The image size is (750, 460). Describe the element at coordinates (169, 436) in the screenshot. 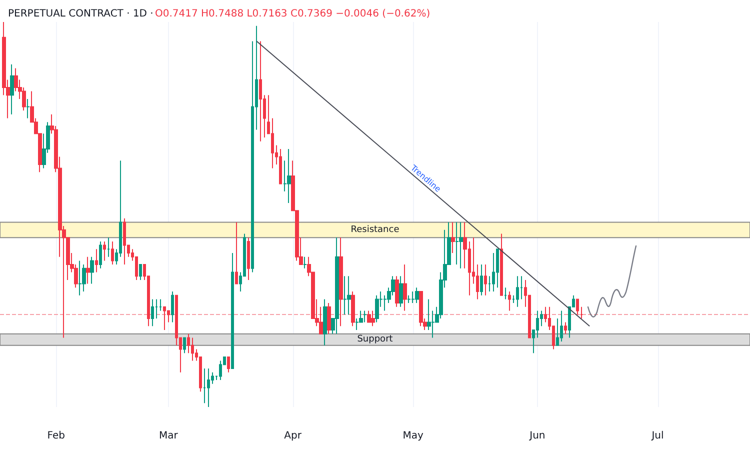

I see `x-tick-label: Mar` at that location.